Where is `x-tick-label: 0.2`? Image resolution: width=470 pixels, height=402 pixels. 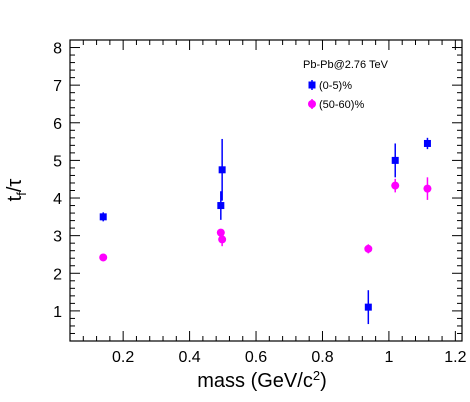
x-tick-label: 0.2 is located at coordinates (123, 357).